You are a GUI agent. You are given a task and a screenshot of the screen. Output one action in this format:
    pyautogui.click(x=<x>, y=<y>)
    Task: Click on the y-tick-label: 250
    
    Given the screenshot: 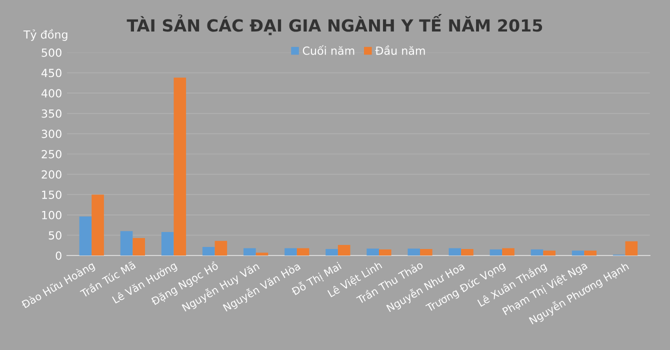 What is the action you would take?
    pyautogui.click(x=52, y=154)
    